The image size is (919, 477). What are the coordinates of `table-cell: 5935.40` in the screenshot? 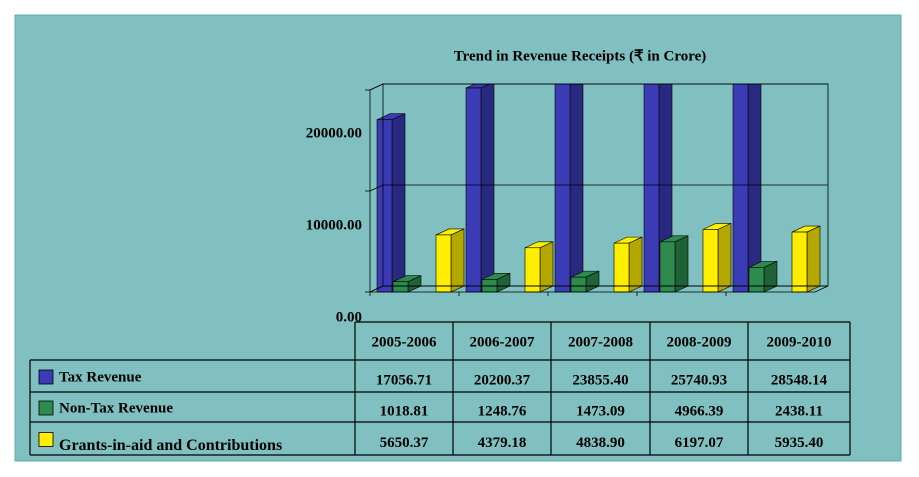 It's located at (799, 443).